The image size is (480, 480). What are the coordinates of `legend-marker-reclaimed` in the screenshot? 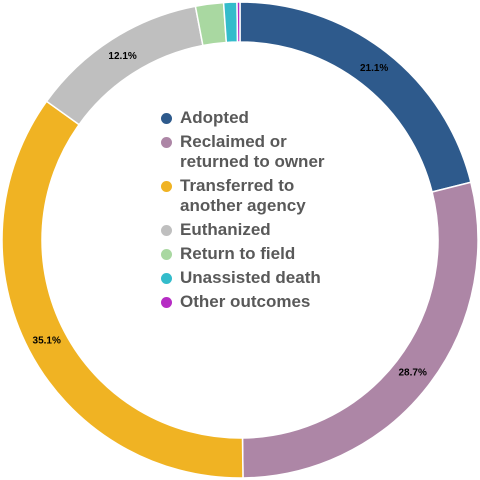 It's located at (166, 142).